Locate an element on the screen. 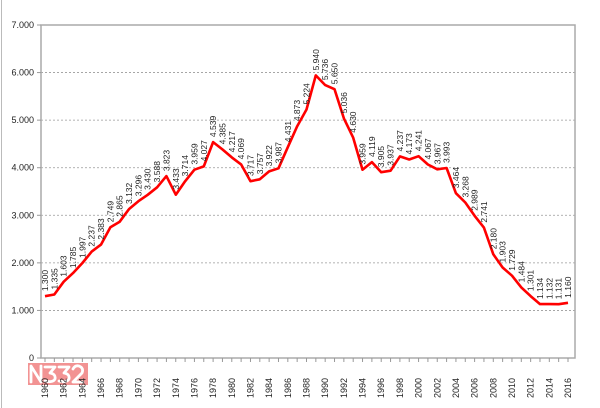 This screenshot has height=408, width=600. data-label: 4.385 is located at coordinates (222, 134).